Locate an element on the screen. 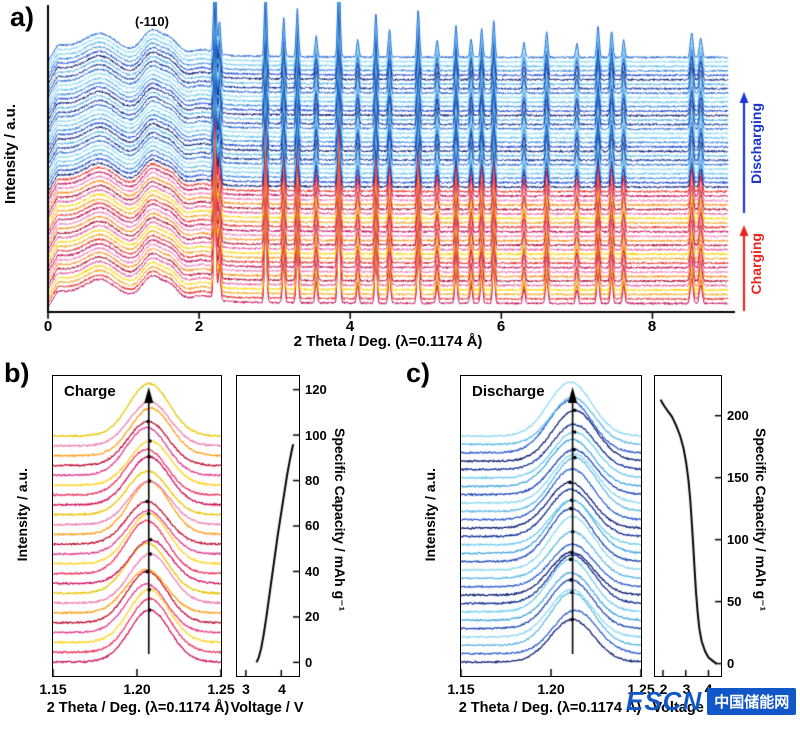 Image resolution: width=800 pixels, height=736 pixels. panel-b-letter: b) is located at coordinates (17, 373).